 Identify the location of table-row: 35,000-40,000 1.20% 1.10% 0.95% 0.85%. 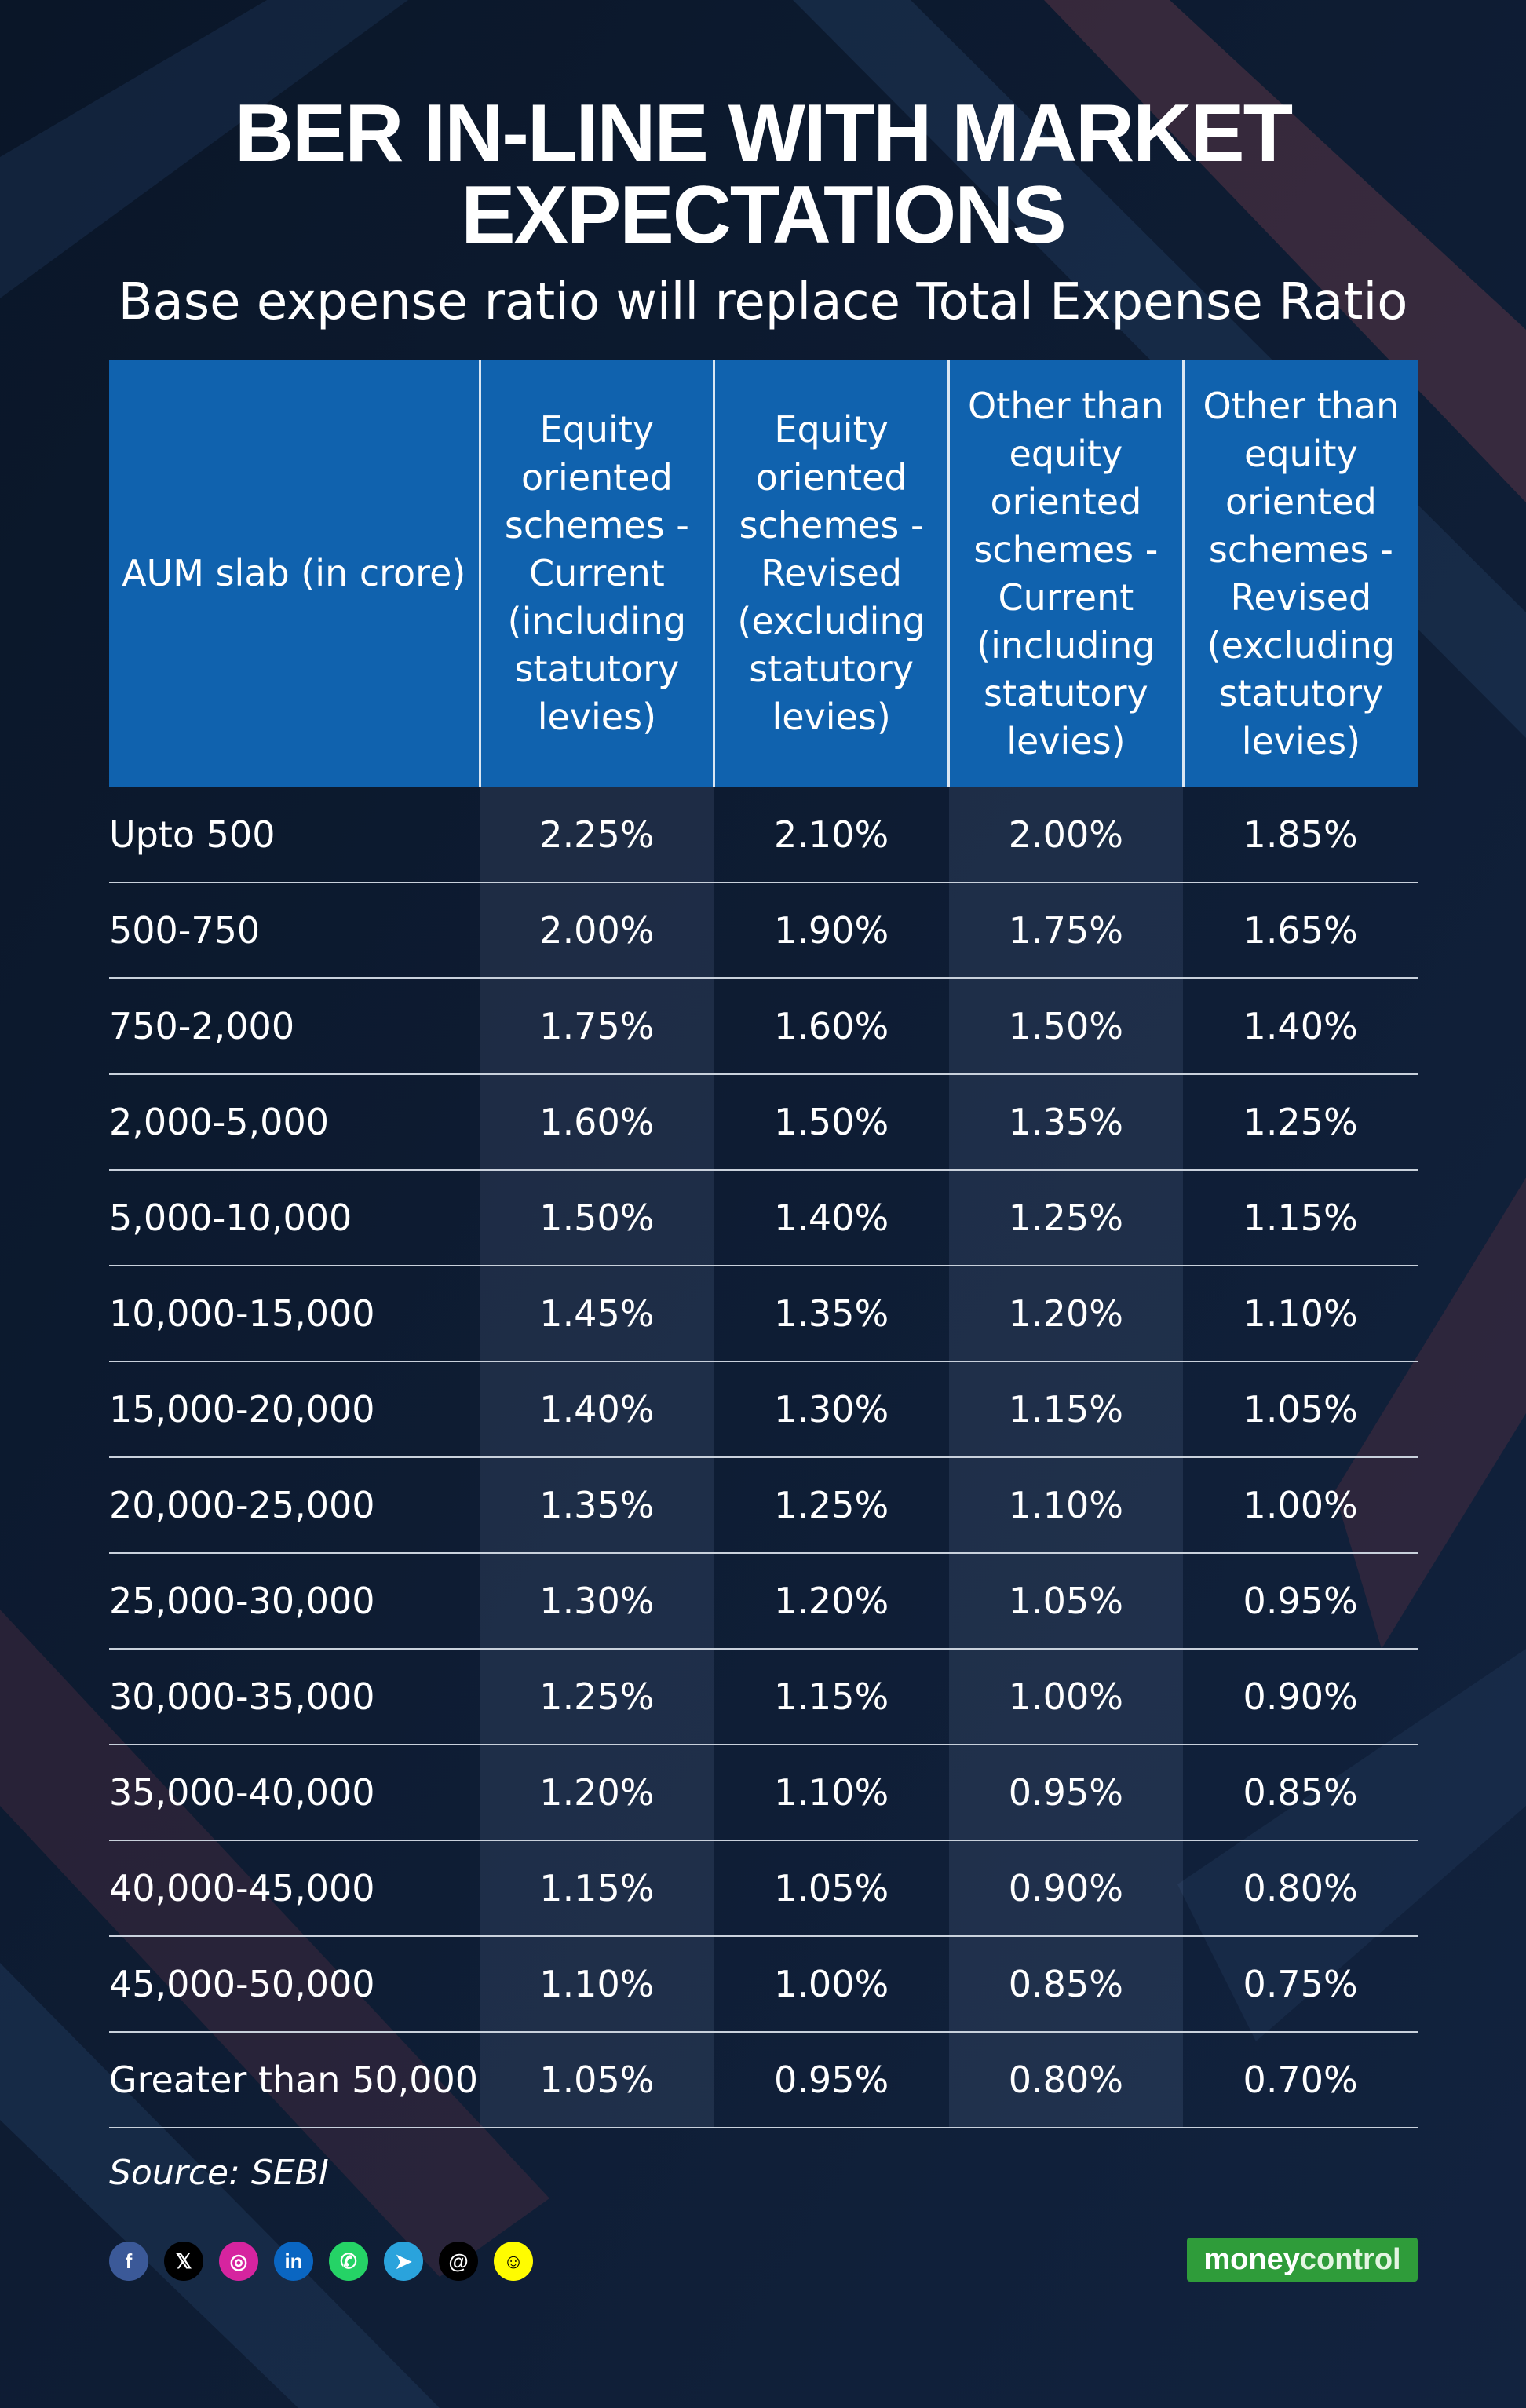
(763, 1793).